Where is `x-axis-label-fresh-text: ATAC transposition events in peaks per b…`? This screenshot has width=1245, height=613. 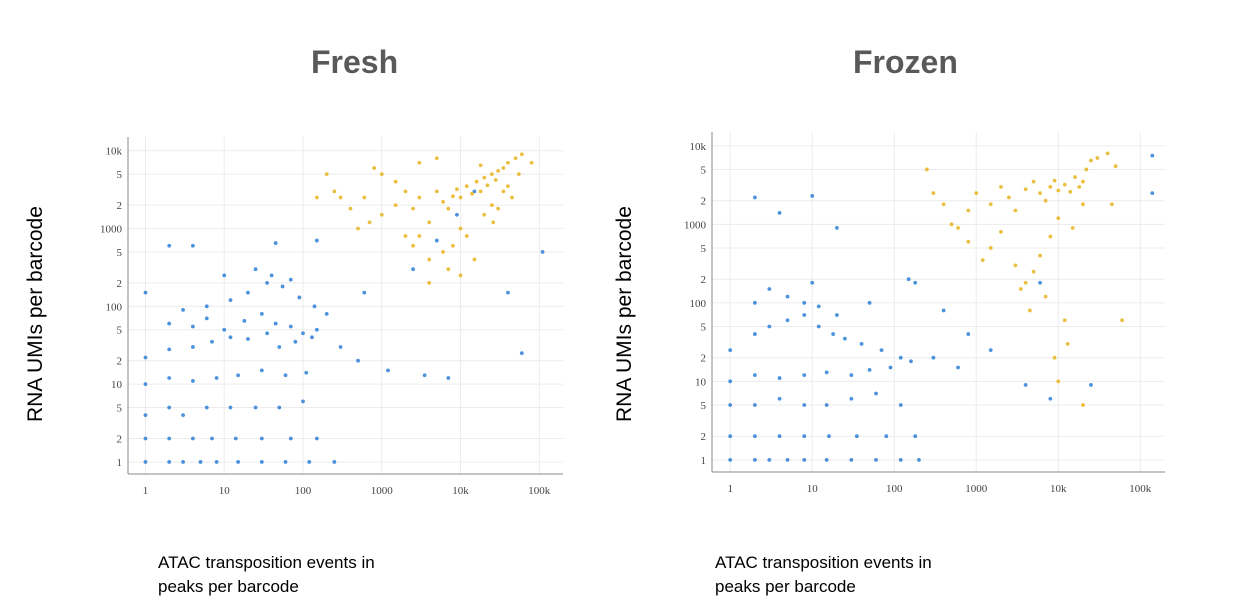
x-axis-label-fresh-text: ATAC transposition events in peaks per b… is located at coordinates (266, 574).